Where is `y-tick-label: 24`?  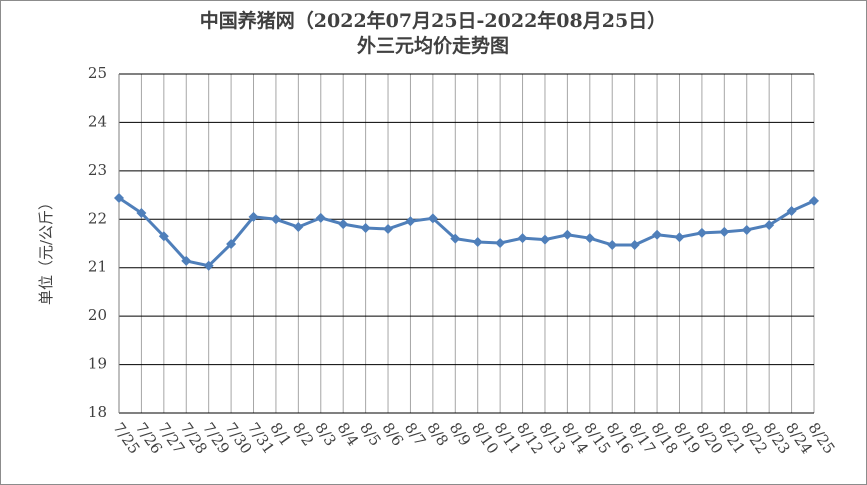
y-tick-label: 24 is located at coordinates (97, 121).